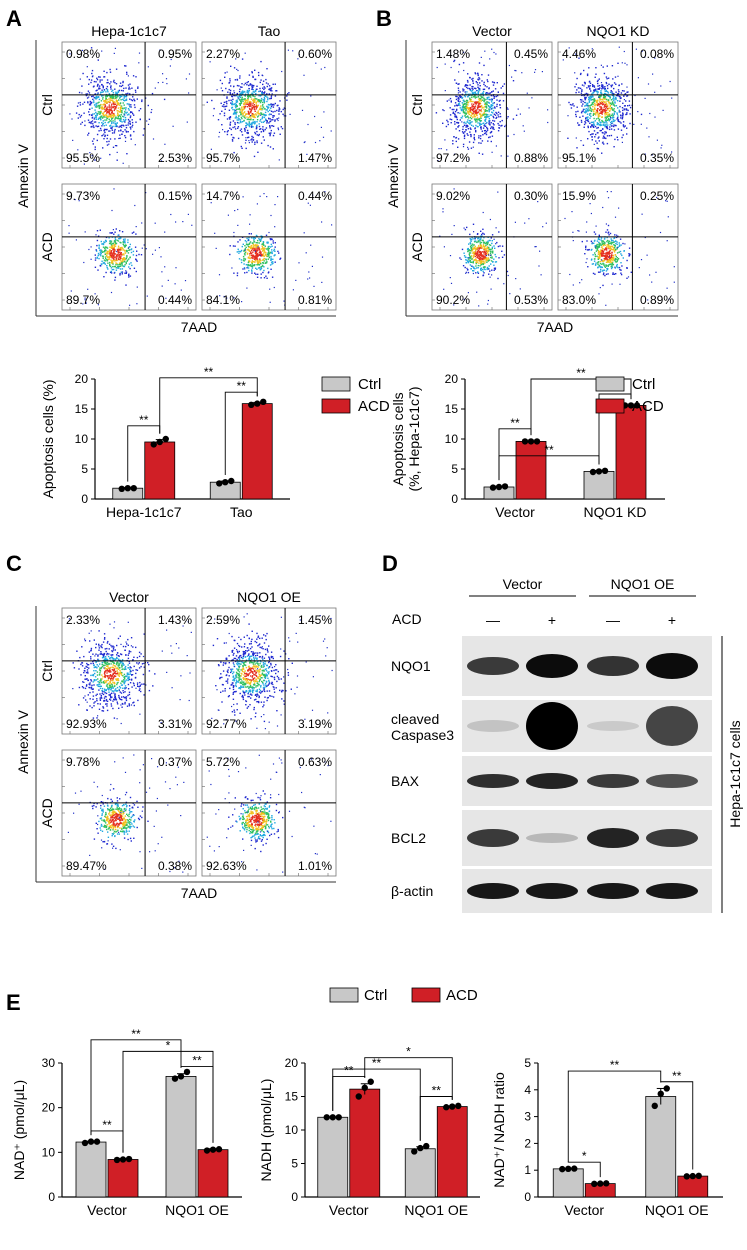 This screenshot has width=747, height=1250. What do you see at coordinates (199, 327) in the screenshot?
I see `x-axis-label: 7AAD` at bounding box center [199, 327].